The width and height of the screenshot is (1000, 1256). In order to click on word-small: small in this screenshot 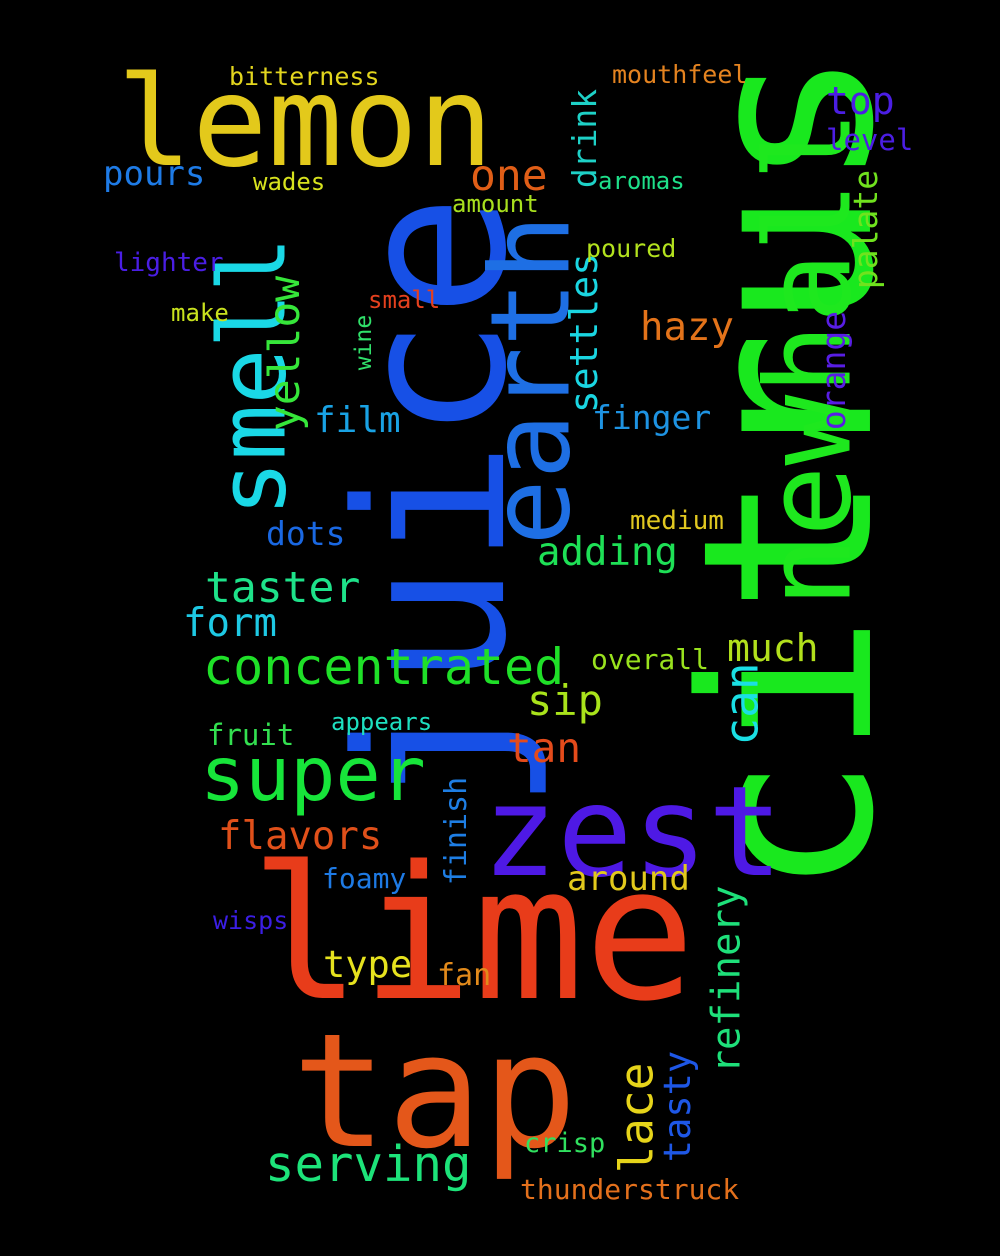, I will do `click(404, 300)`.